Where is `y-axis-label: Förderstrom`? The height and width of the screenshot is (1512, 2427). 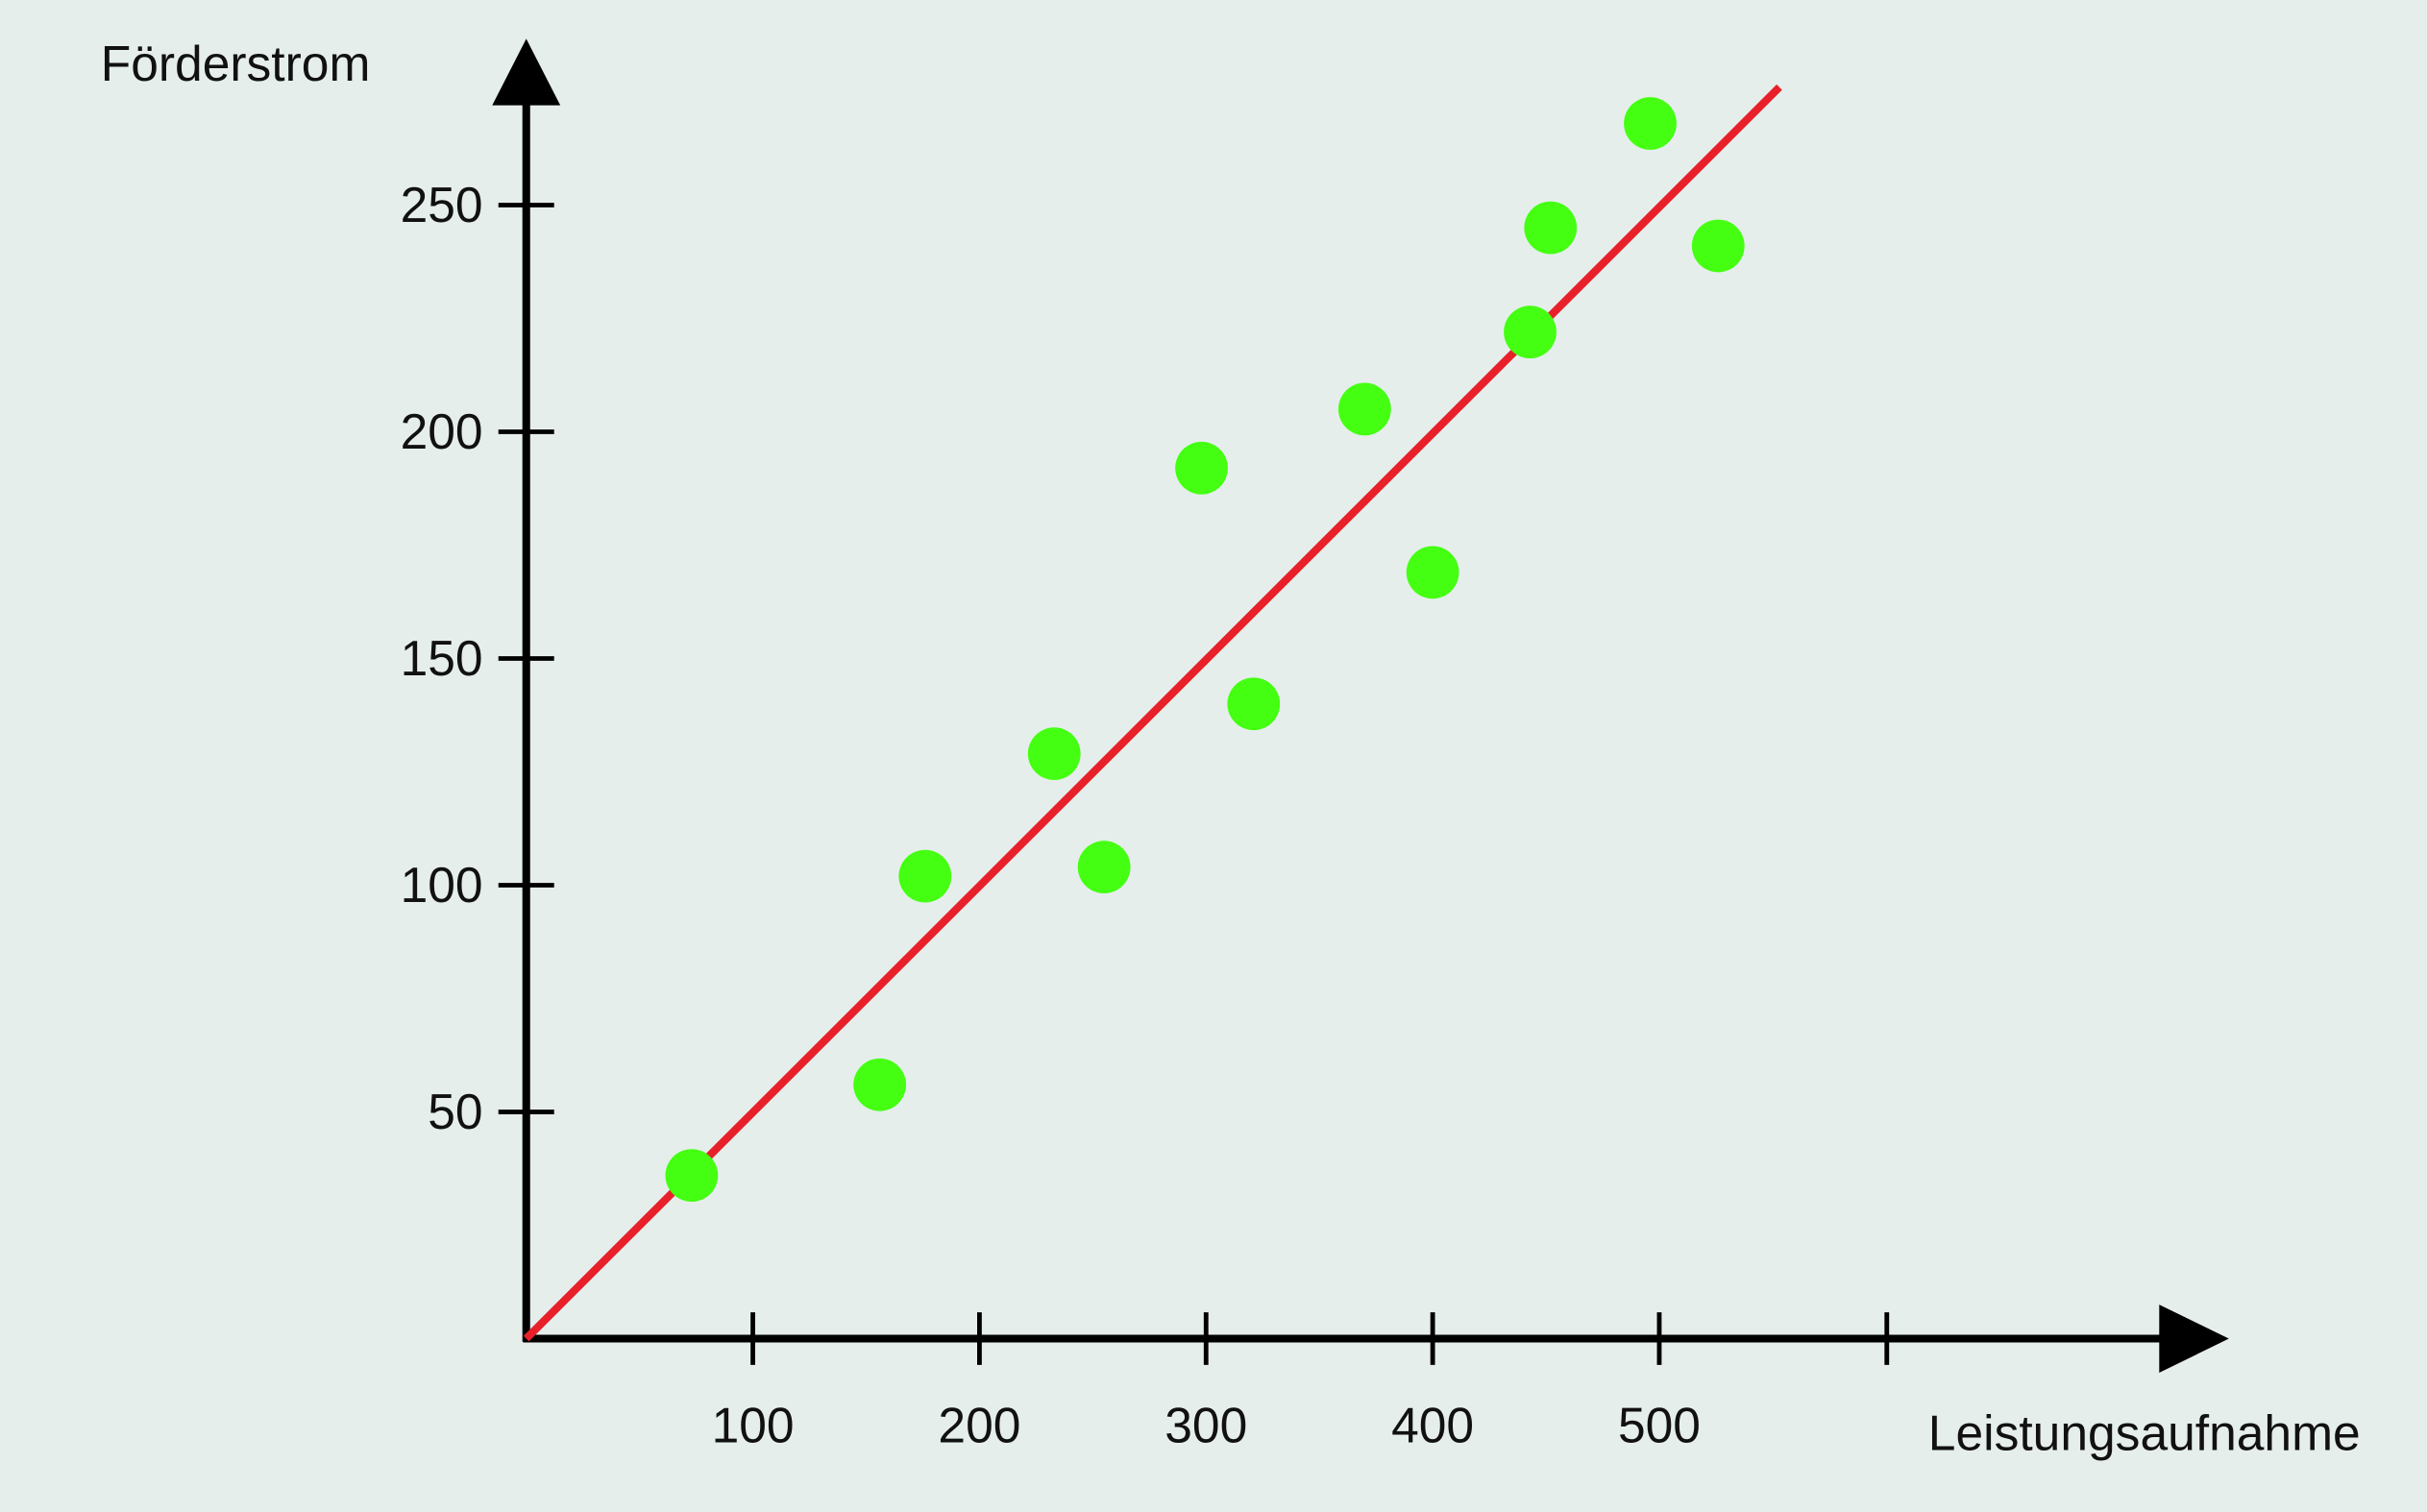 y-axis-label: Förderstrom is located at coordinates (236, 63).